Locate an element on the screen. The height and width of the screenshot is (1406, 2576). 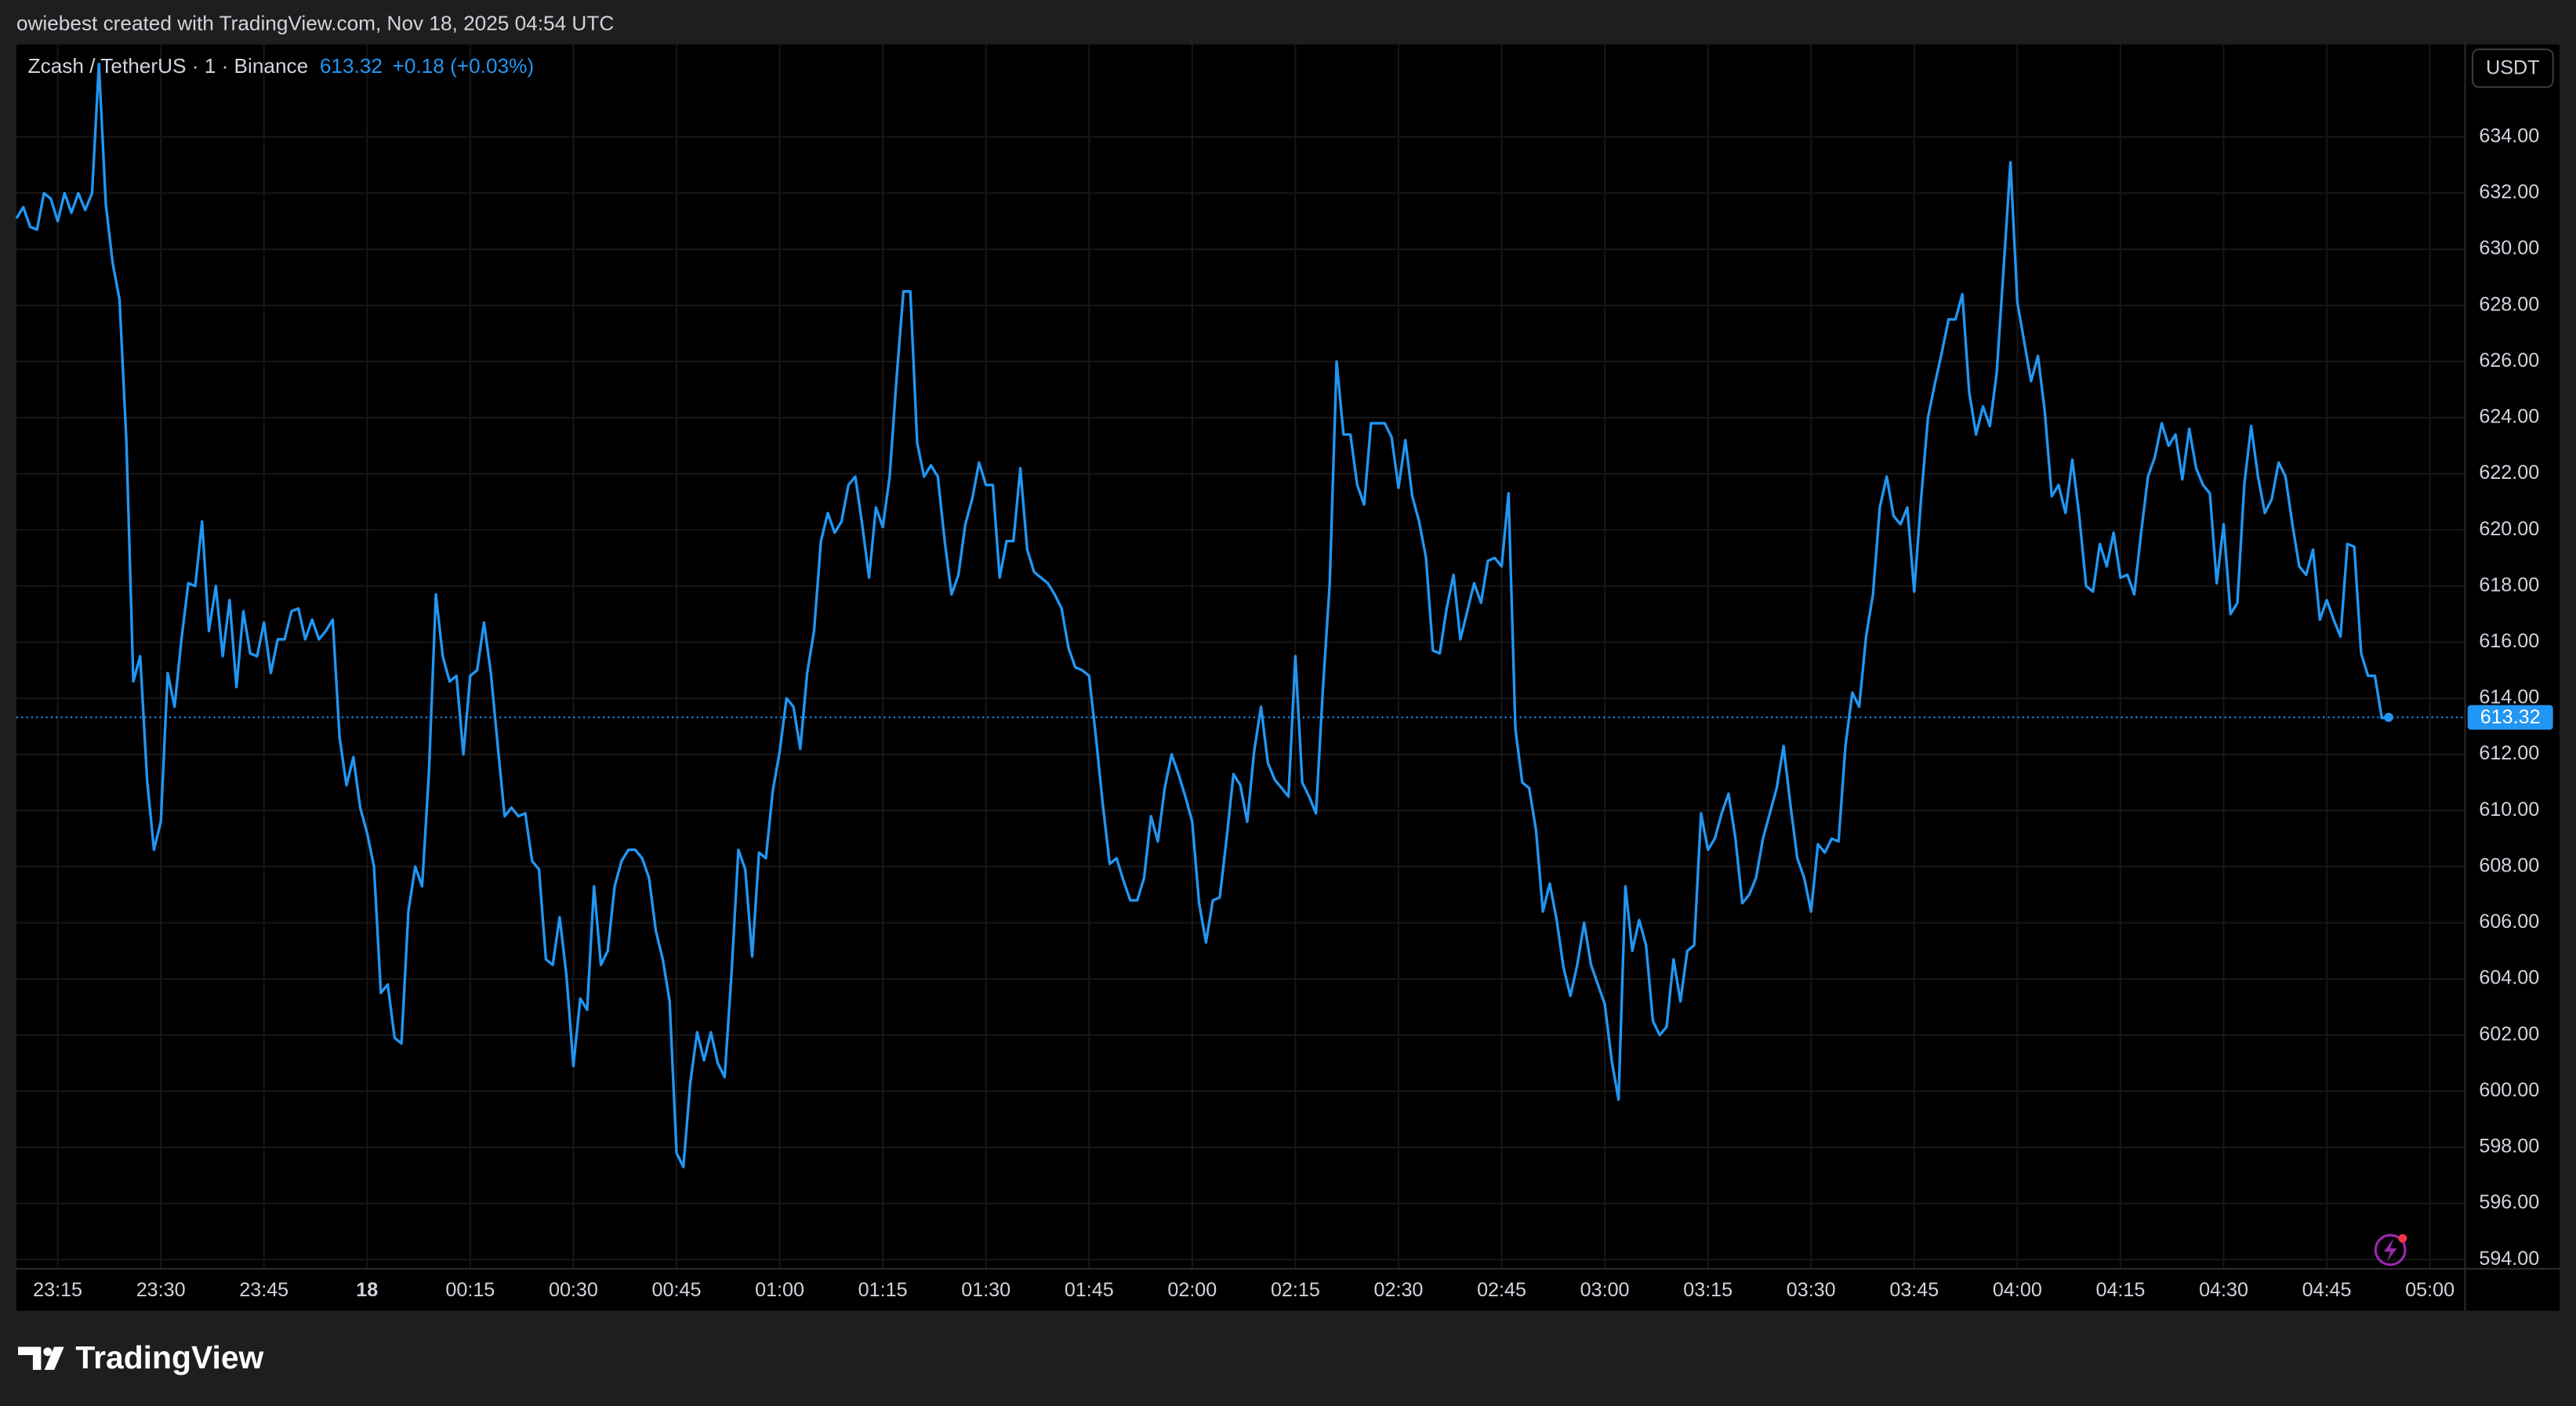
y-tick-label: 626.00 is located at coordinates (2509, 360).